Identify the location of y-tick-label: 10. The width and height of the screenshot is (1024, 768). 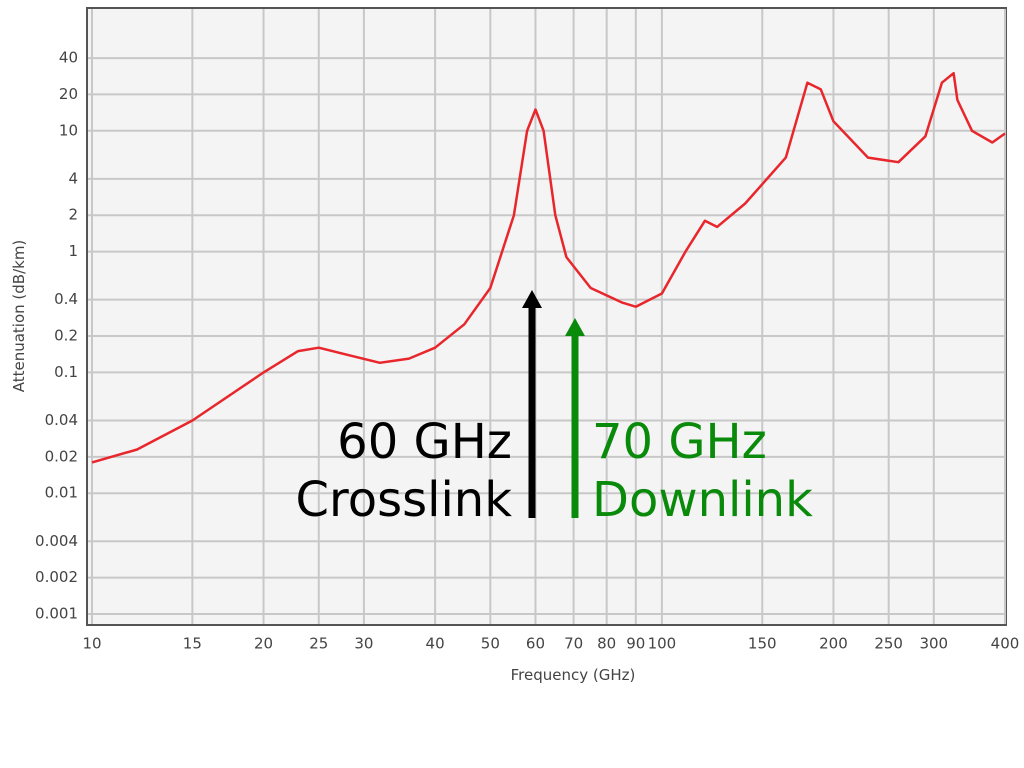
(68, 130).